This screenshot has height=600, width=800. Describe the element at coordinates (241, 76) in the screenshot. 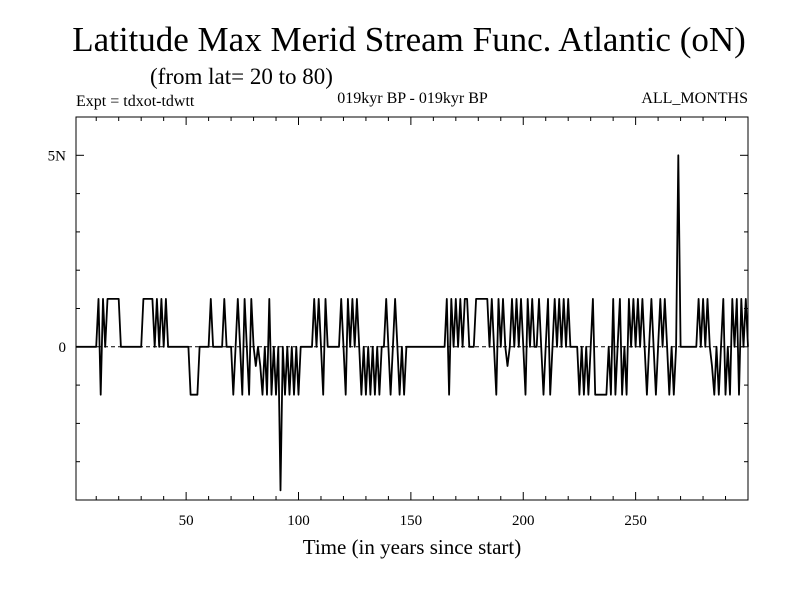

I see `chart-subtitle: (from lat= 20 to 80)` at that location.